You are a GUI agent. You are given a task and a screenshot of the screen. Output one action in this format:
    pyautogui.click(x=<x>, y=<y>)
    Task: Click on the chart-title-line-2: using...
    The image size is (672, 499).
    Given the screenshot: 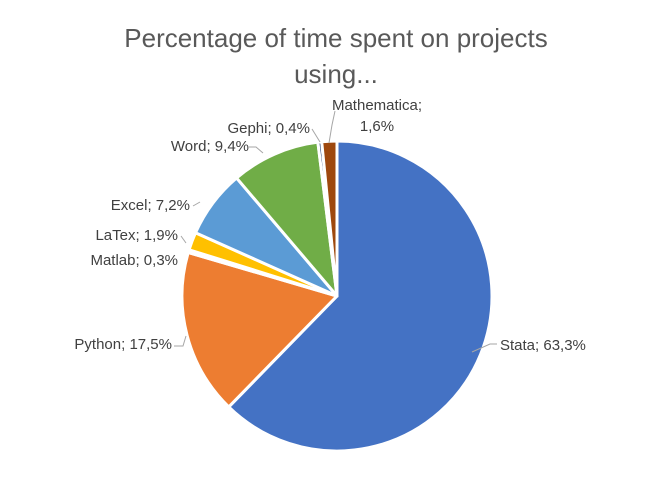 What is the action you would take?
    pyautogui.click(x=336, y=74)
    